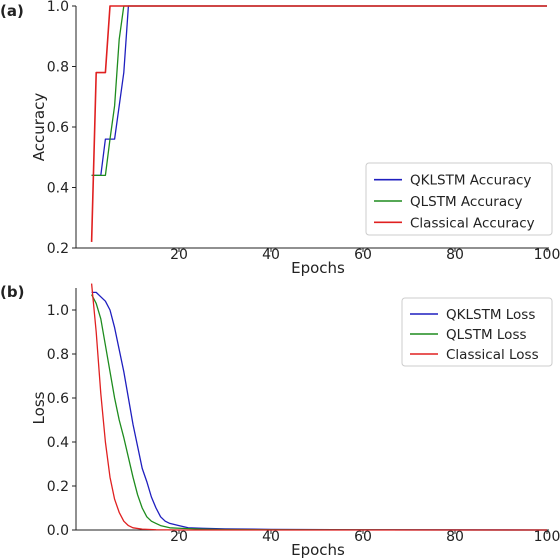 This screenshot has height=558, width=560. What do you see at coordinates (472, 223) in the screenshot?
I see `legend-label-3: Classical Accuracy` at bounding box center [472, 223].